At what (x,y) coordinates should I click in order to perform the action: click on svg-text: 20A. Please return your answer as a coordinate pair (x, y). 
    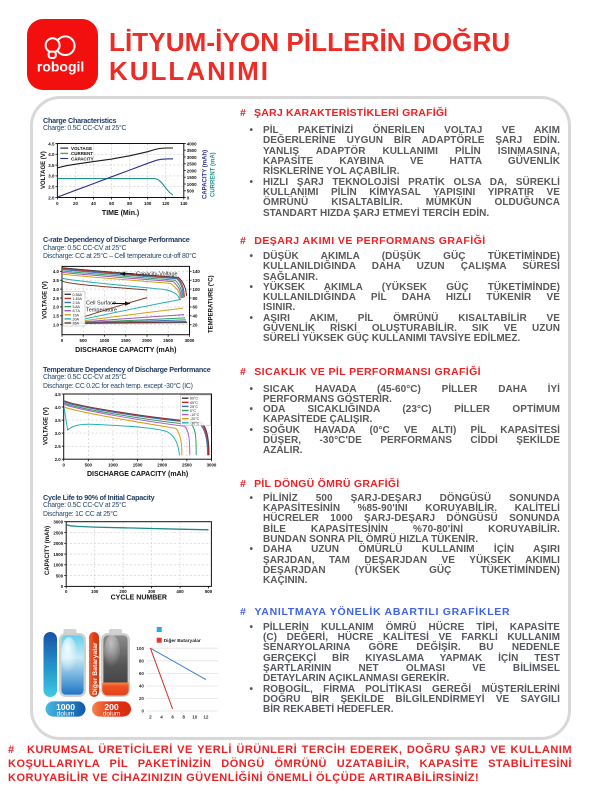
    Looking at the image, I should click on (76, 319).